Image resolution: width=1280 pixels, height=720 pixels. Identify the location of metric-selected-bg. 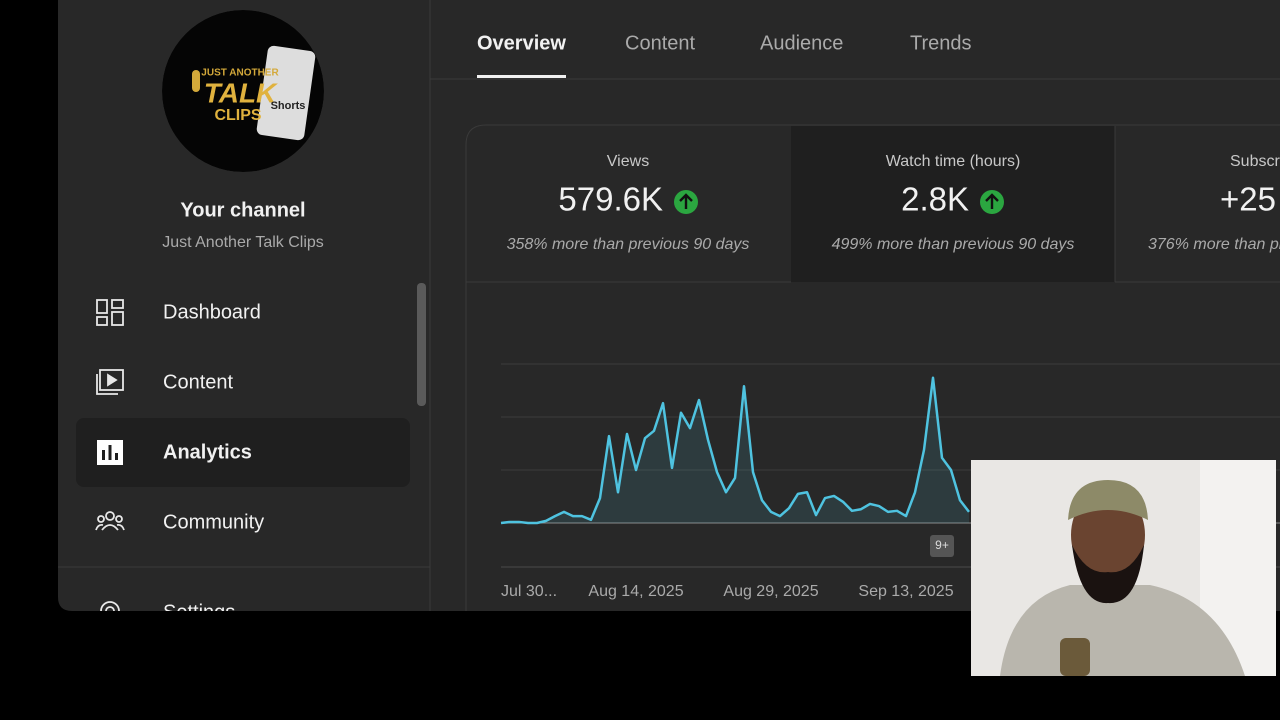
(953, 204).